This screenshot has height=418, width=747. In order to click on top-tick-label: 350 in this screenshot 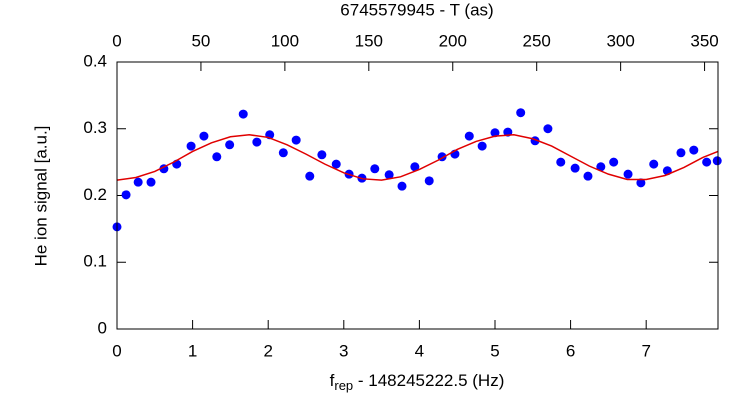, I will do `click(704, 40)`.